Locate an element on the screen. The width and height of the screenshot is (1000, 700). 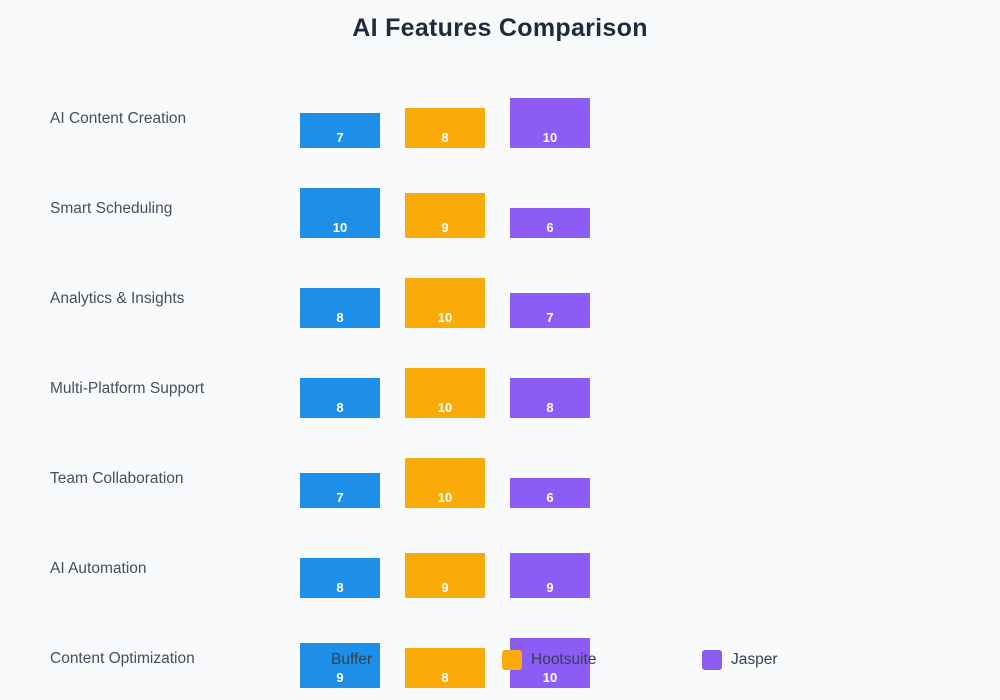
feature-label-content-optimization: Content Optimization is located at coordinates (122, 658).